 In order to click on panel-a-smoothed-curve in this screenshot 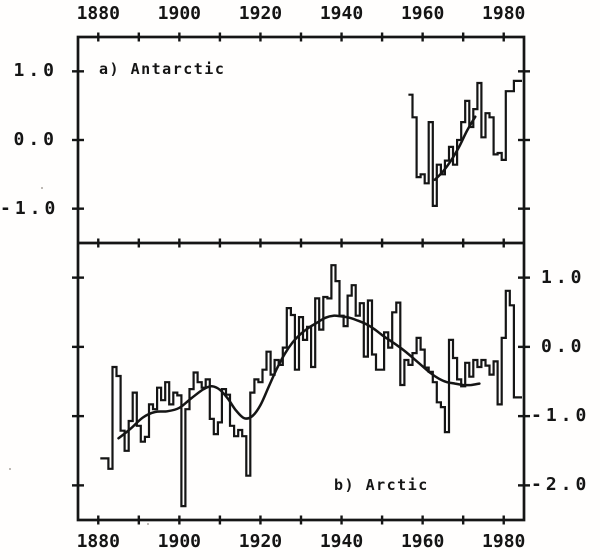, I will do `click(455, 148)`.